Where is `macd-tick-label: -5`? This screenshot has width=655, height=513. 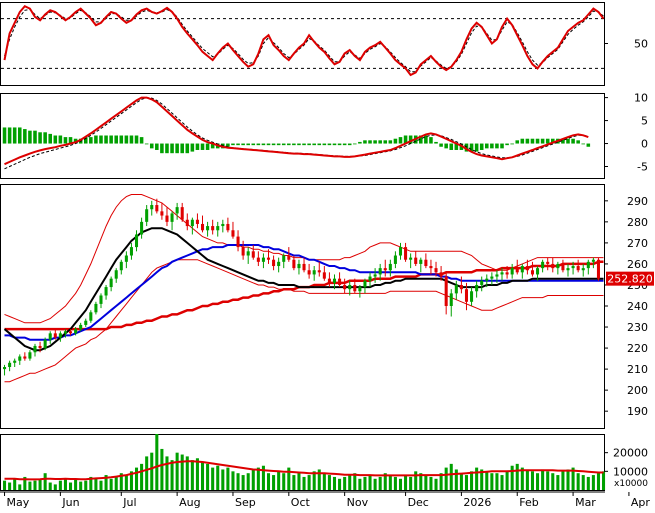
macd-tick-label: -5 is located at coordinates (642, 167).